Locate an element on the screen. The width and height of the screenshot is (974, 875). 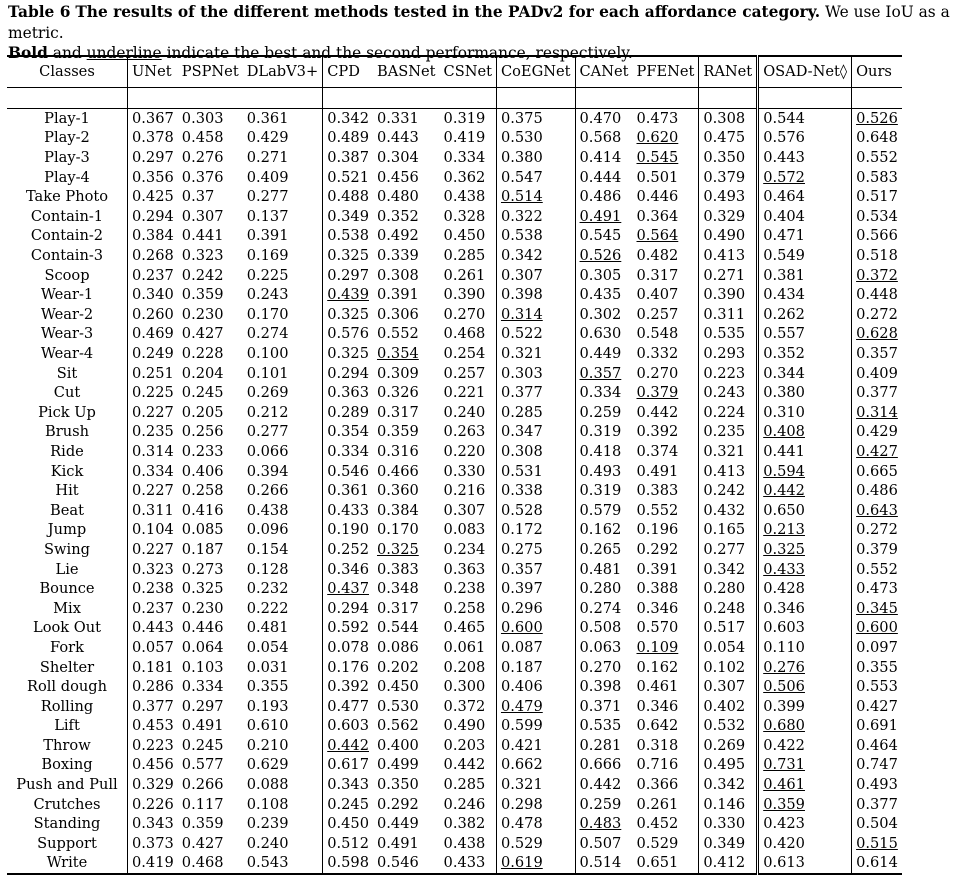
value-cell: 0.397 is located at coordinates (535, 588).